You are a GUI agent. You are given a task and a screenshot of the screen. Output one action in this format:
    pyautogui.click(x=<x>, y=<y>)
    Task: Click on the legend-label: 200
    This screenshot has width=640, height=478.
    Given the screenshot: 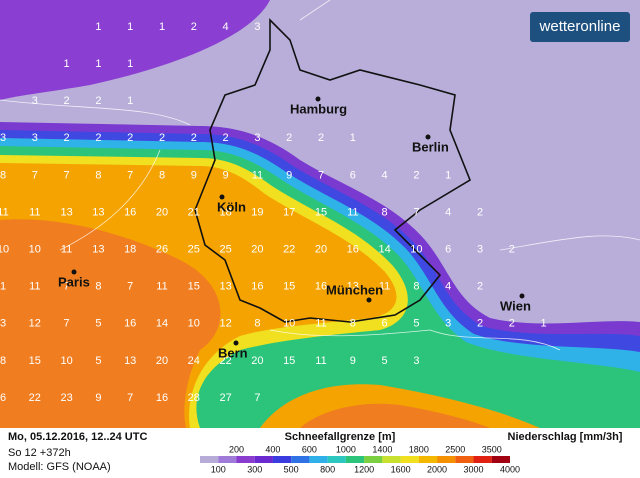 What is the action you would take?
    pyautogui.click(x=236, y=449)
    